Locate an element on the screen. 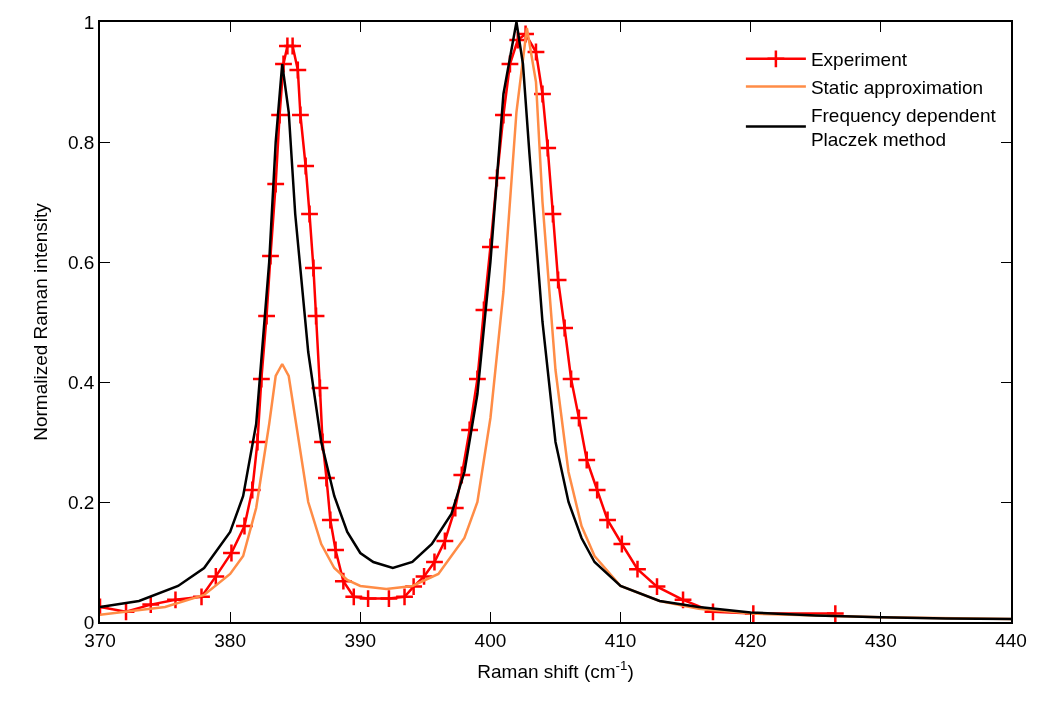  x-tick-label: 390 is located at coordinates (360, 640).